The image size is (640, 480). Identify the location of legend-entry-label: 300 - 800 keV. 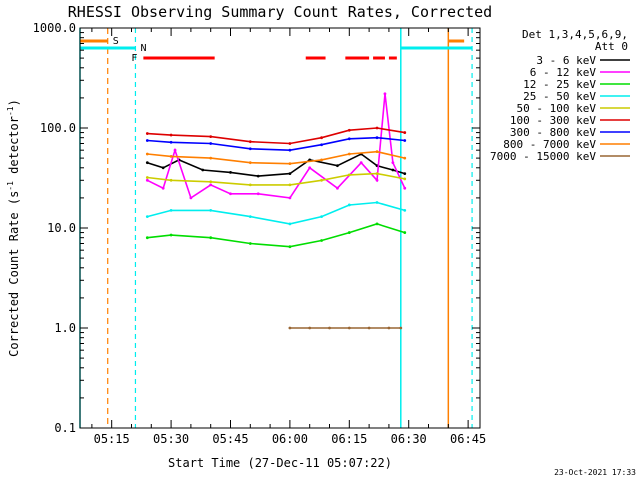
(553, 132).